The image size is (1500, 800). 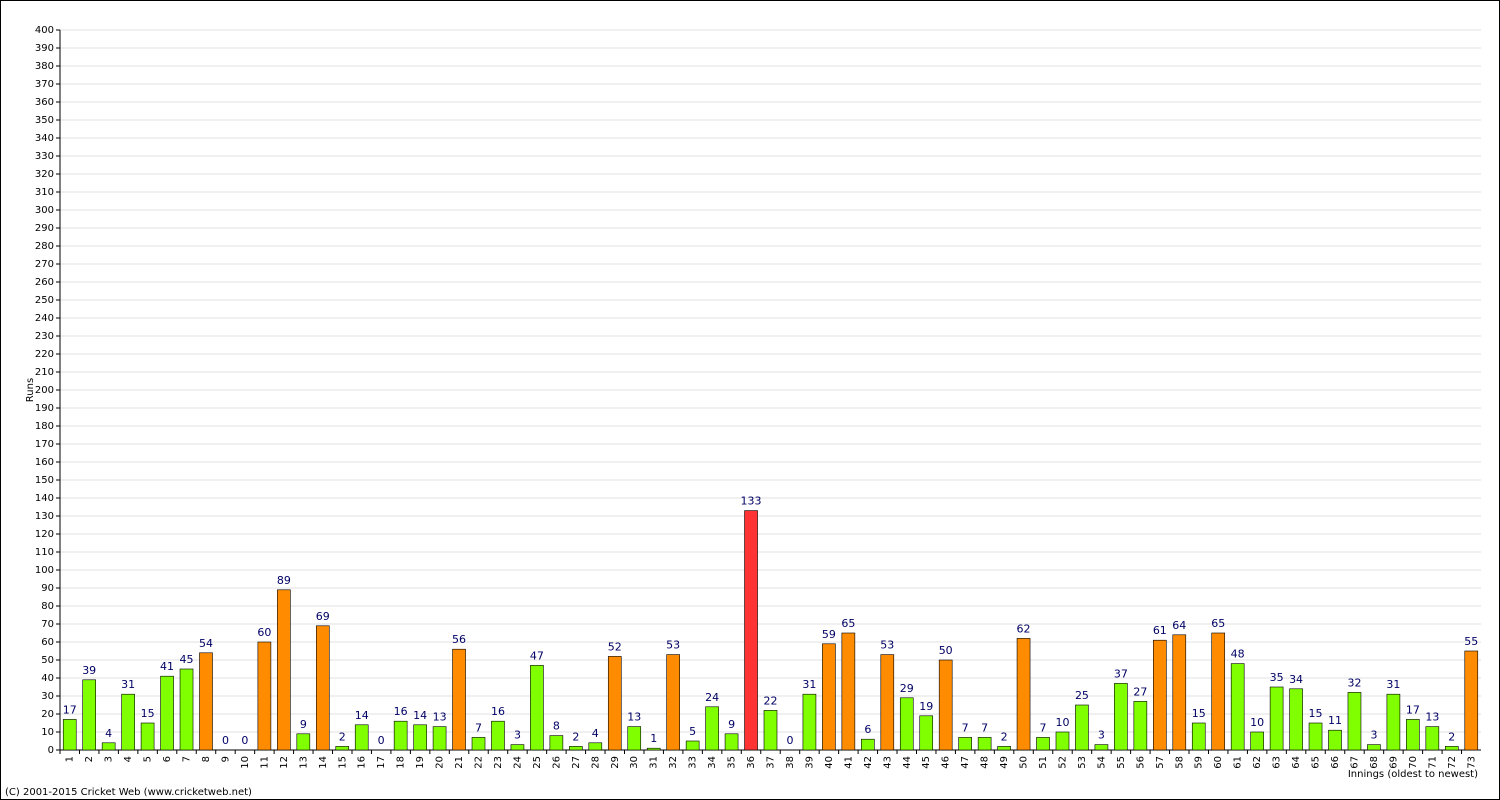 What do you see at coordinates (47, 642) in the screenshot?
I see `y-tick-label: 60` at bounding box center [47, 642].